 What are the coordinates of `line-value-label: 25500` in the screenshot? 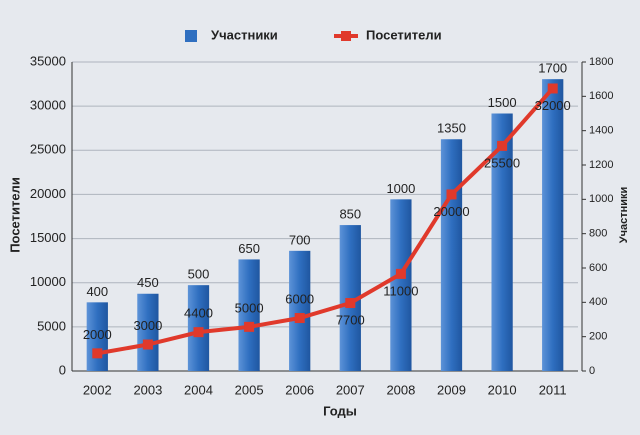 It's located at (502, 162).